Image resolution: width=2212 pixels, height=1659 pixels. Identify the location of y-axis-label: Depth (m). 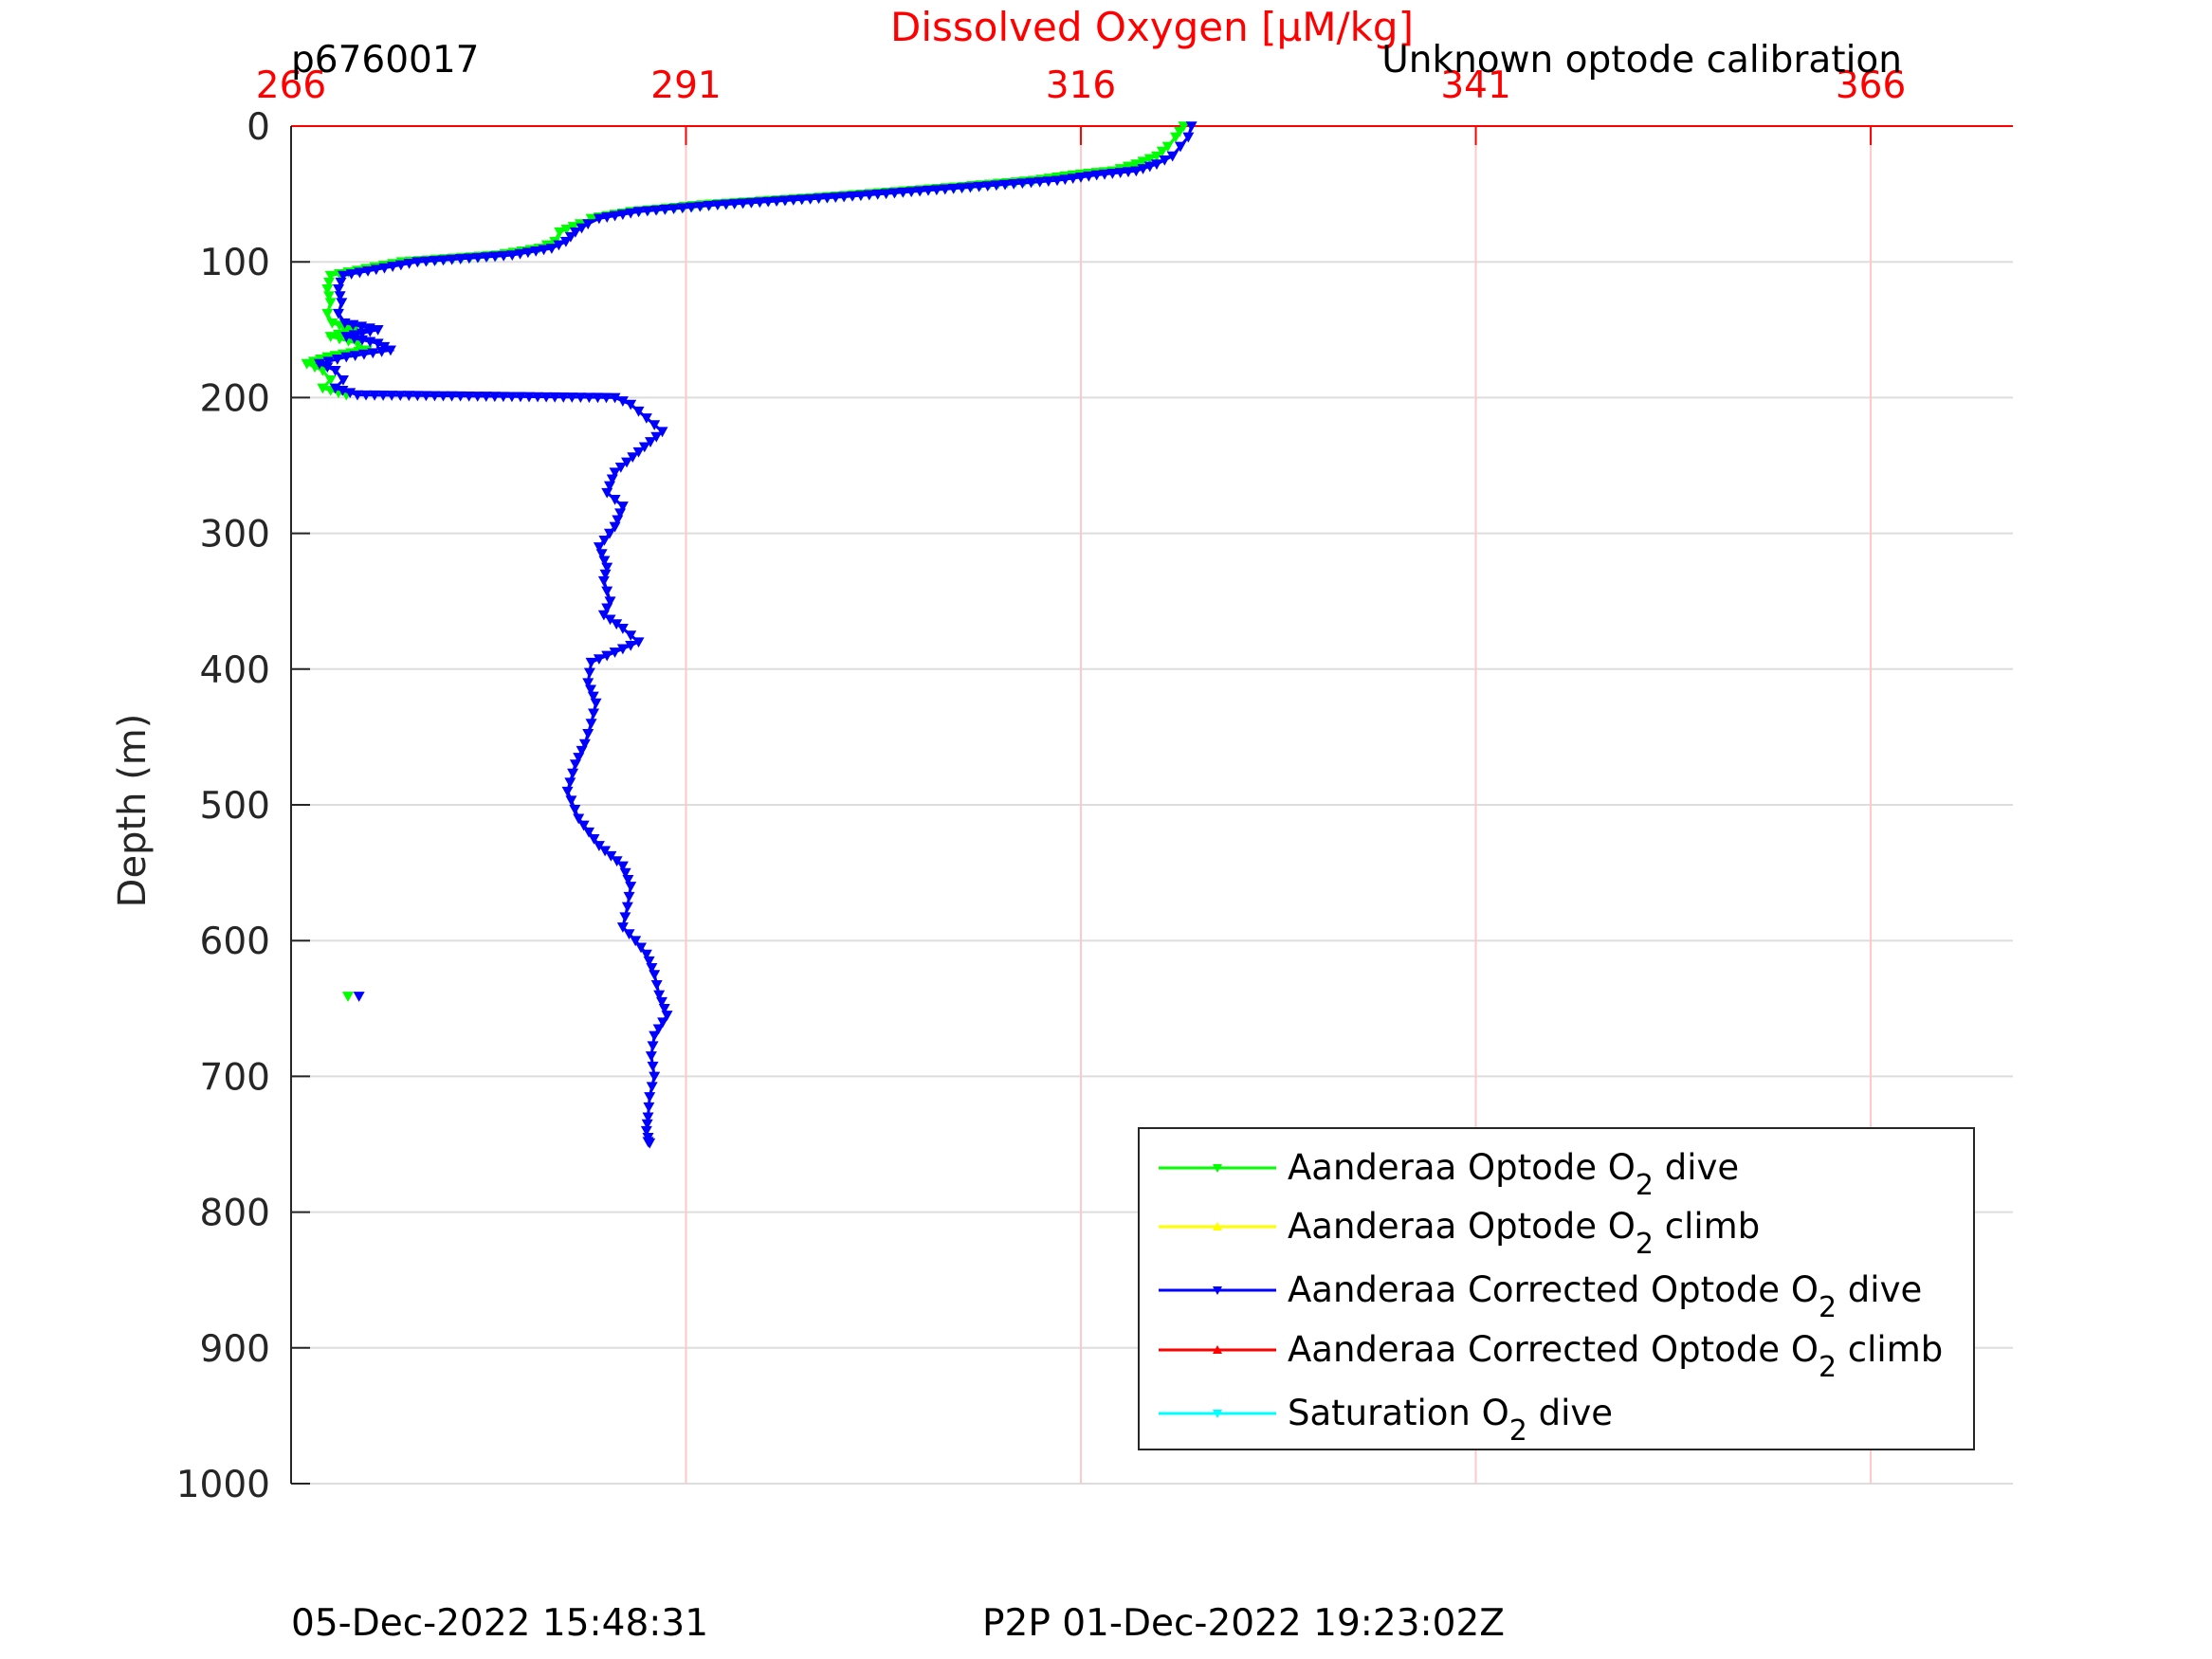
(133, 811).